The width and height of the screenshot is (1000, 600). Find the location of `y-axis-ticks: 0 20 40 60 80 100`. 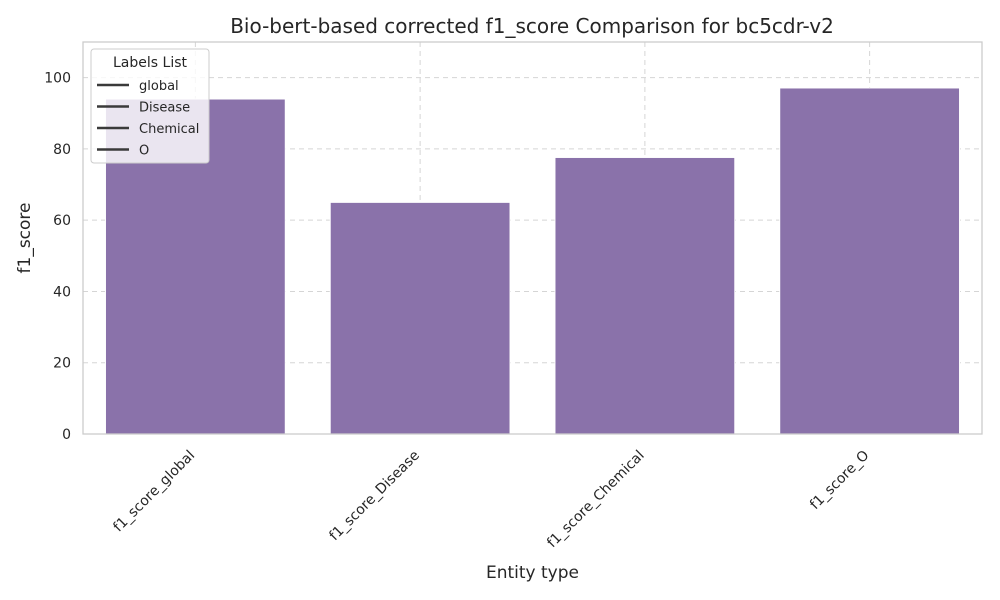

y-axis-ticks: 0 20 40 60 80 100 is located at coordinates (57, 257).